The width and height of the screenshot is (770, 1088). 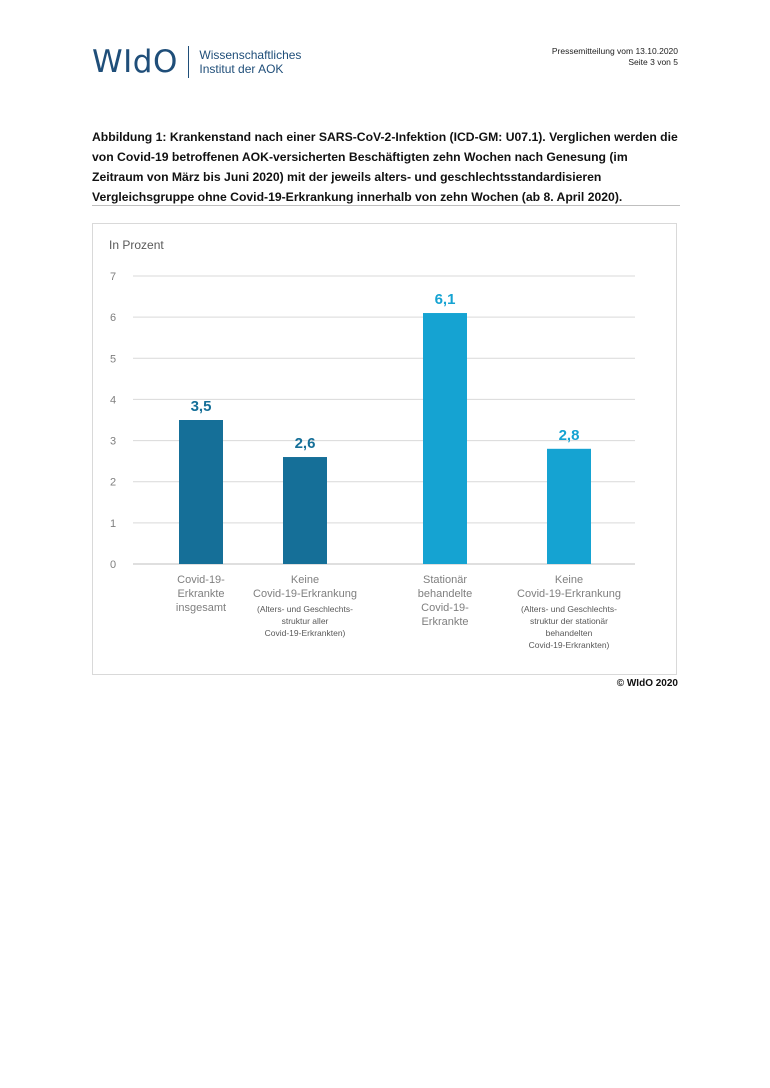 What do you see at coordinates (201, 608) in the screenshot?
I see `category-label: insgesamt` at bounding box center [201, 608].